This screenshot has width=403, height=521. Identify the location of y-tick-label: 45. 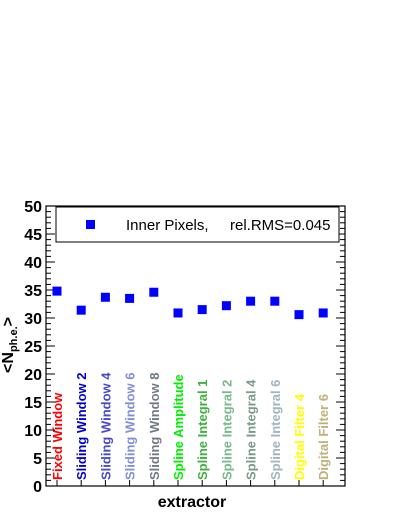
(33, 235).